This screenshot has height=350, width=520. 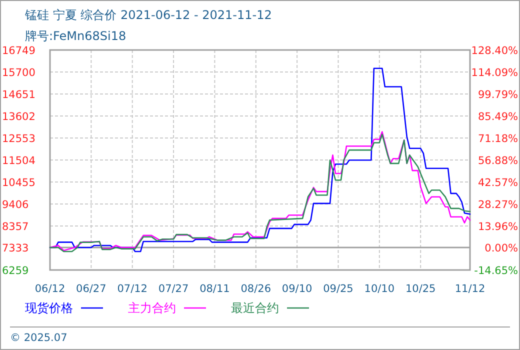 What do you see at coordinates (498, 160) in the screenshot?
I see `y2-tick-label: 56.88%` at bounding box center [498, 160].